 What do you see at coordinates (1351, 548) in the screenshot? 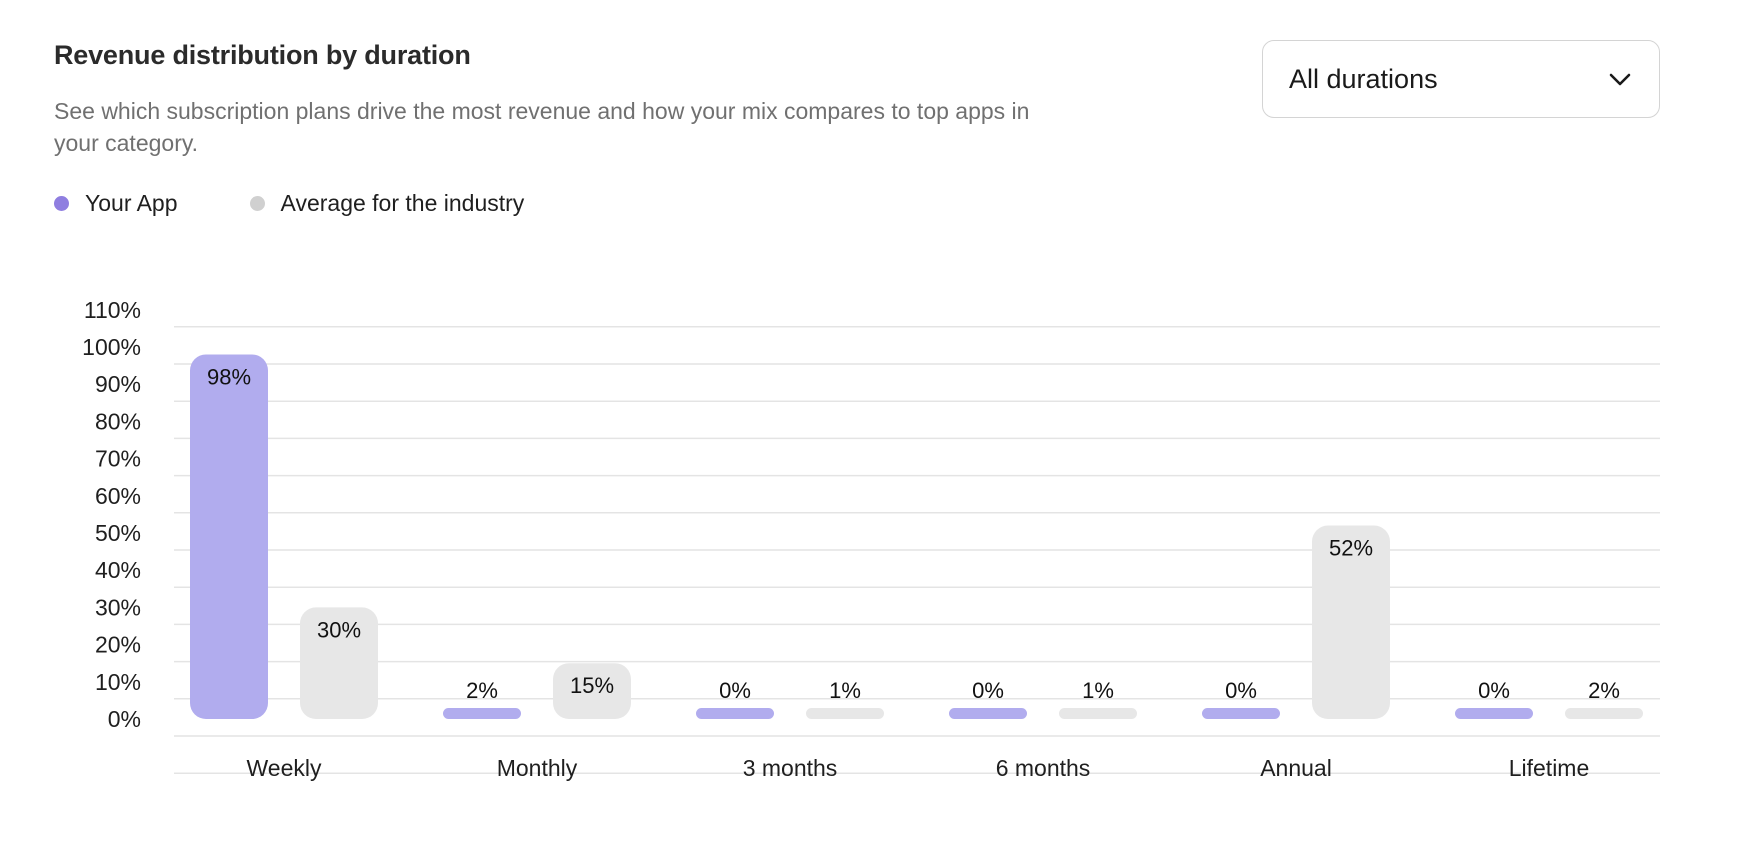
I see `data-label: 52%` at bounding box center [1351, 548].